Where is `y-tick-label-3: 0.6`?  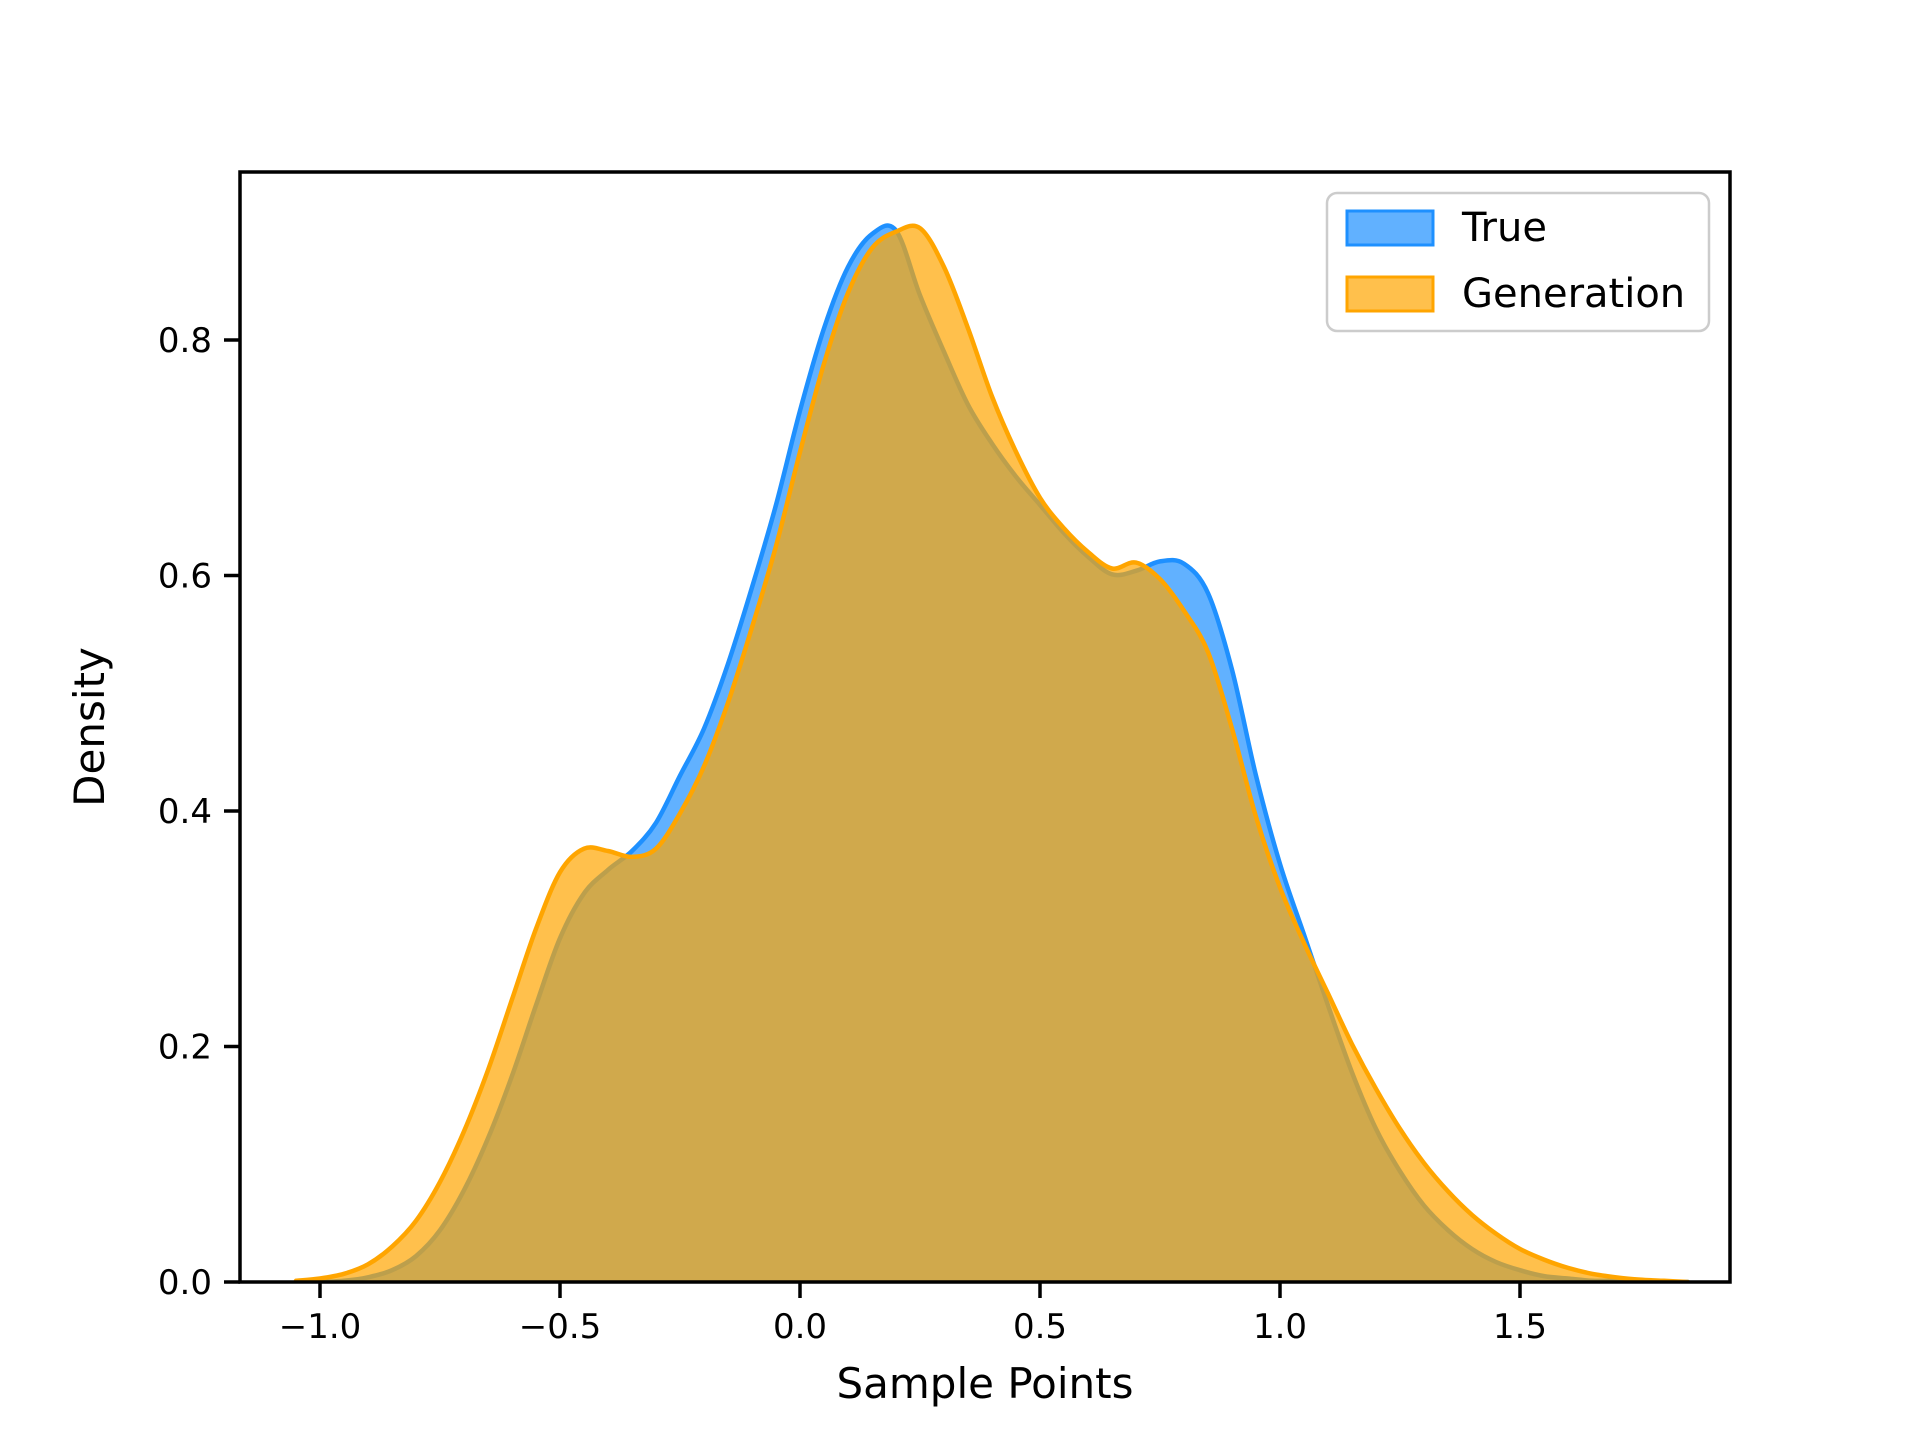
y-tick-label-3: 0.6 is located at coordinates (185, 577).